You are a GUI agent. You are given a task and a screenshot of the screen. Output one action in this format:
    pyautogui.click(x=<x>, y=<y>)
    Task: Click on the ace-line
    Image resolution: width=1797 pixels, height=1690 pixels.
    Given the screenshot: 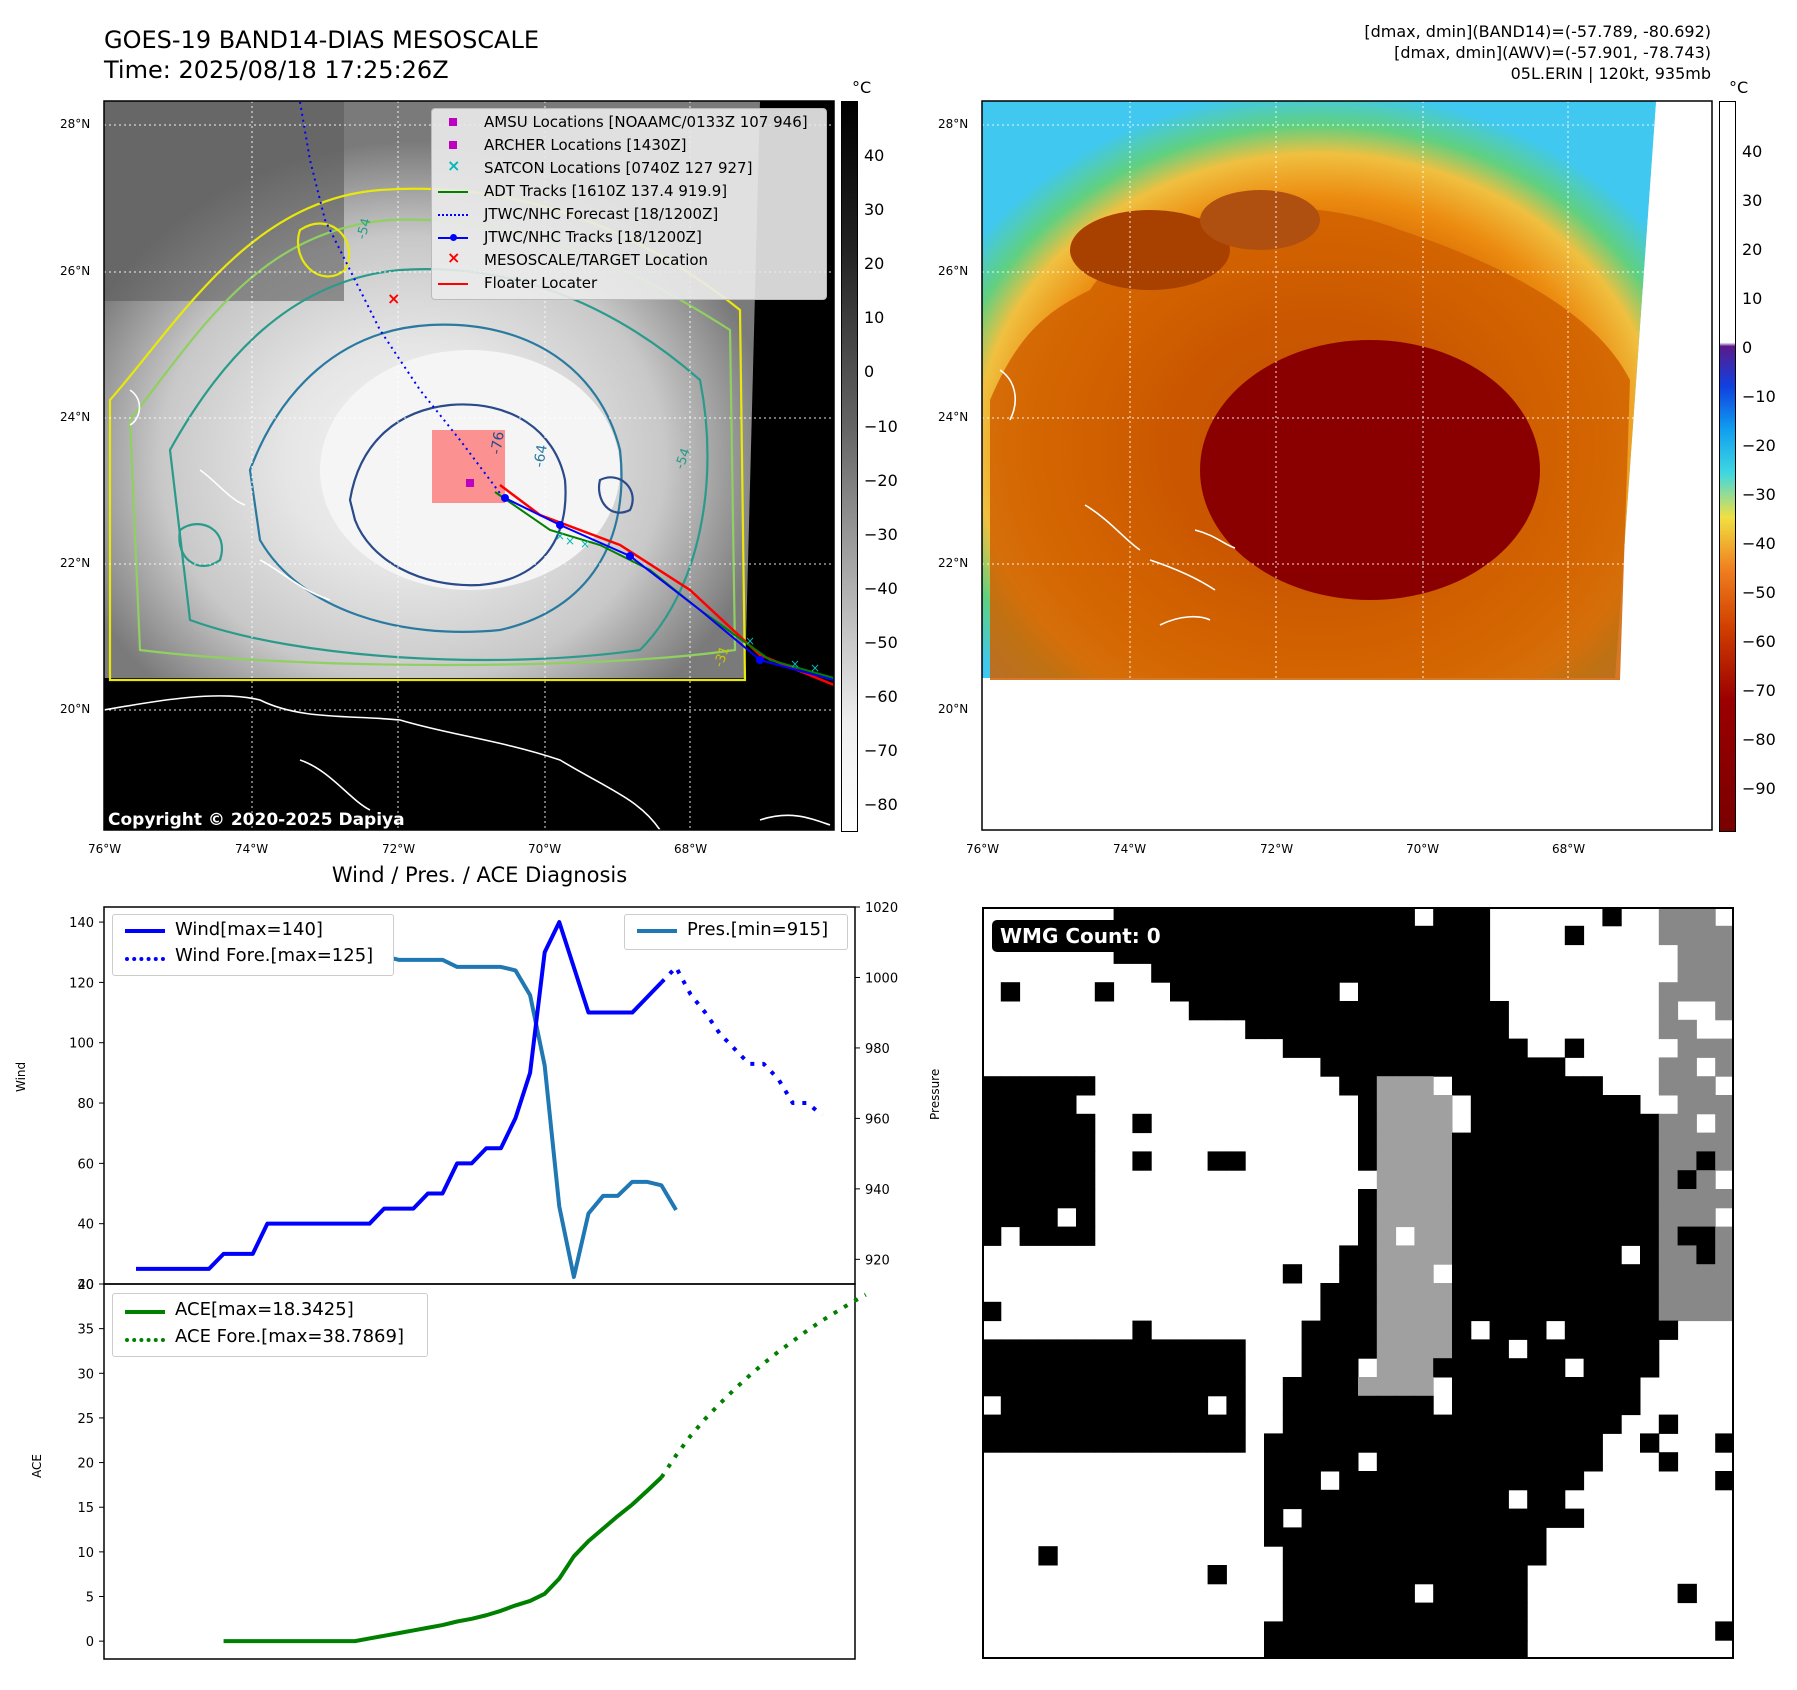 What is the action you would take?
    pyautogui.click(x=443, y=1559)
    